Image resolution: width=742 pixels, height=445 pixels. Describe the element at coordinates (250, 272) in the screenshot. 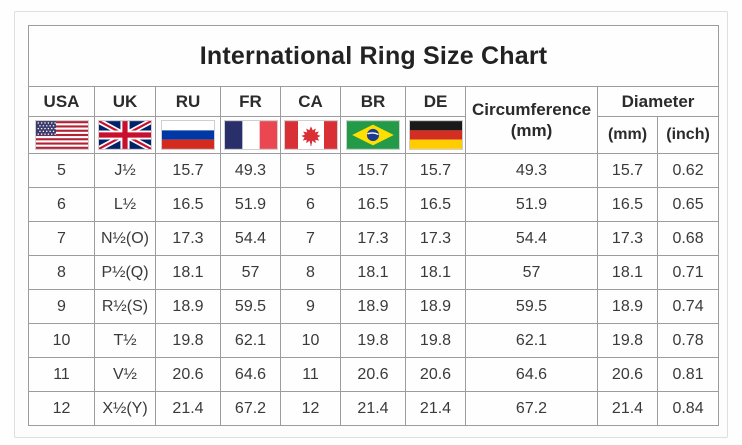

I see `fr-size-cell: 57` at that location.